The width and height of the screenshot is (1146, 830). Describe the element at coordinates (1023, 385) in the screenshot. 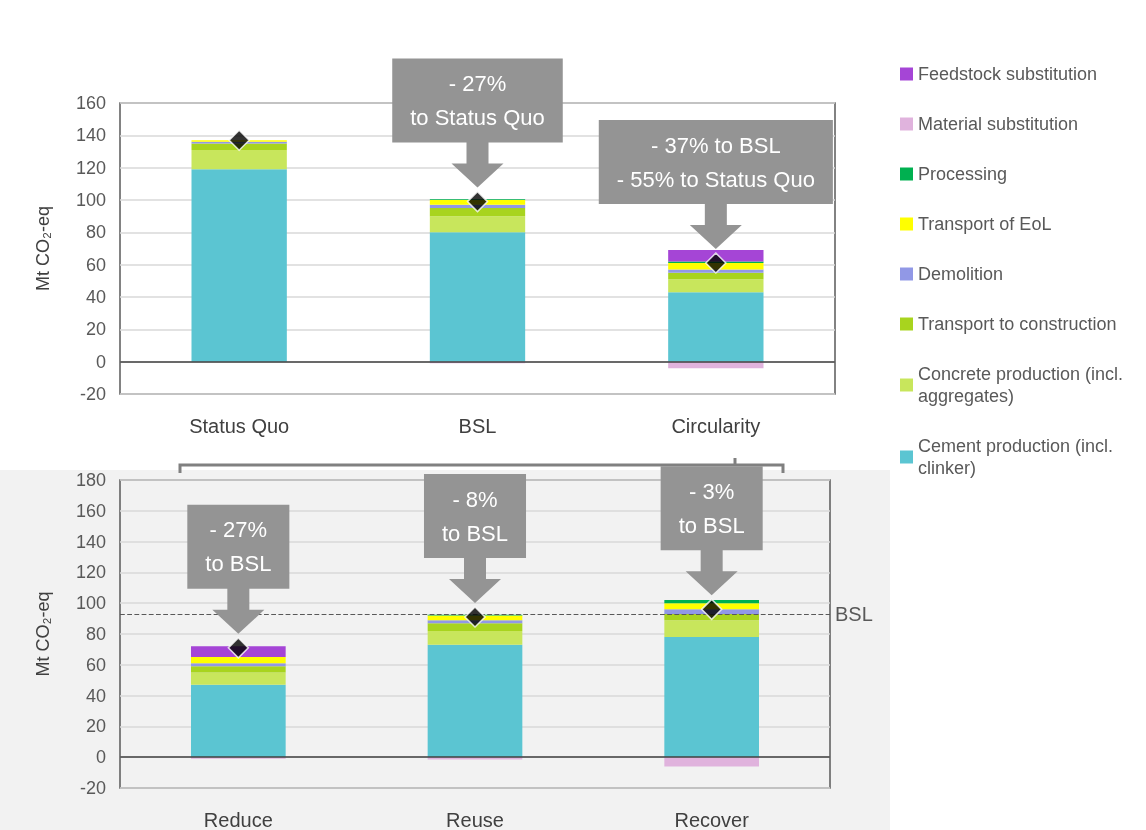

I see `legend-label: Concrete production (incl. aggregates)` at that location.